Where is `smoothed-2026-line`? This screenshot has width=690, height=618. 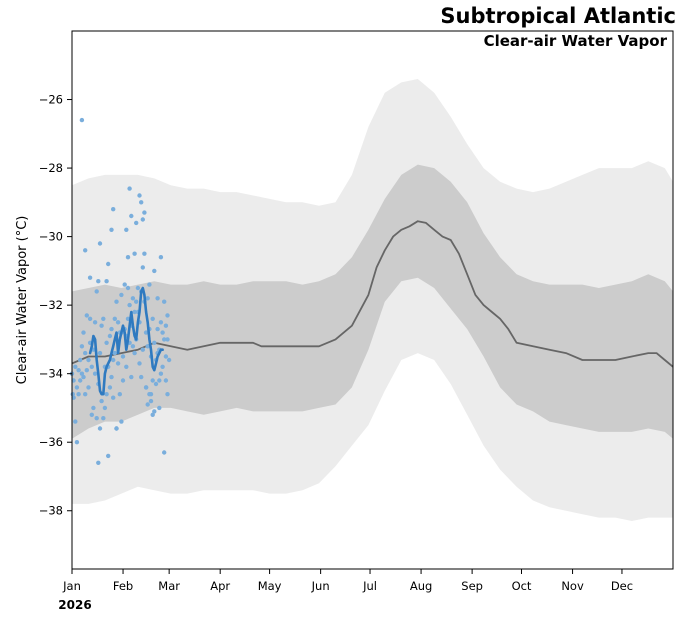 smoothed-2026-line is located at coordinates (126, 341).